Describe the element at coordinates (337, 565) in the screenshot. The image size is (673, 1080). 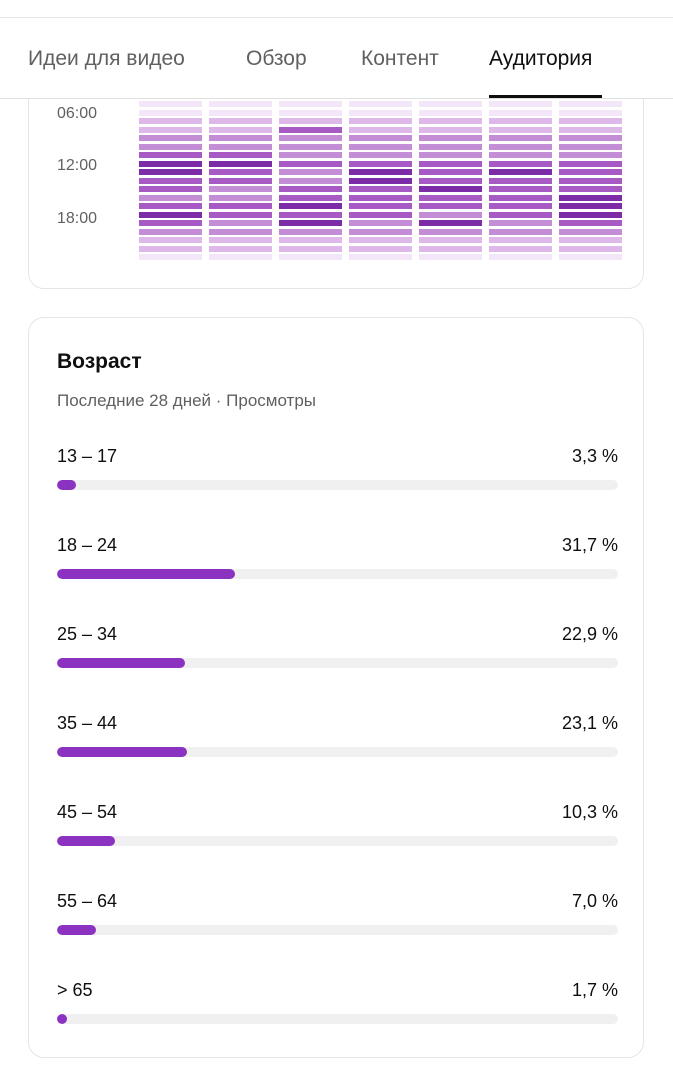
I see `age-group-row: 18 – 24 31,7 %` at that location.